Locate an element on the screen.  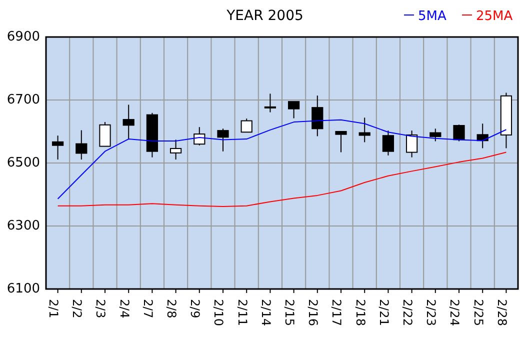
x-tick-label: 2/9 is located at coordinates (195, 308).